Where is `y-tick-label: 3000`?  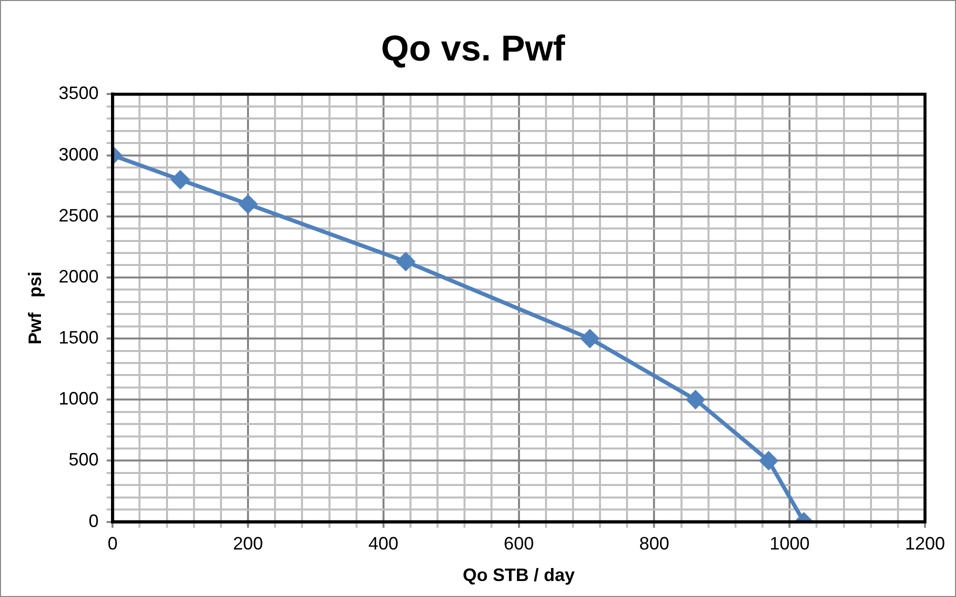 y-tick-label: 3000 is located at coordinates (78, 154).